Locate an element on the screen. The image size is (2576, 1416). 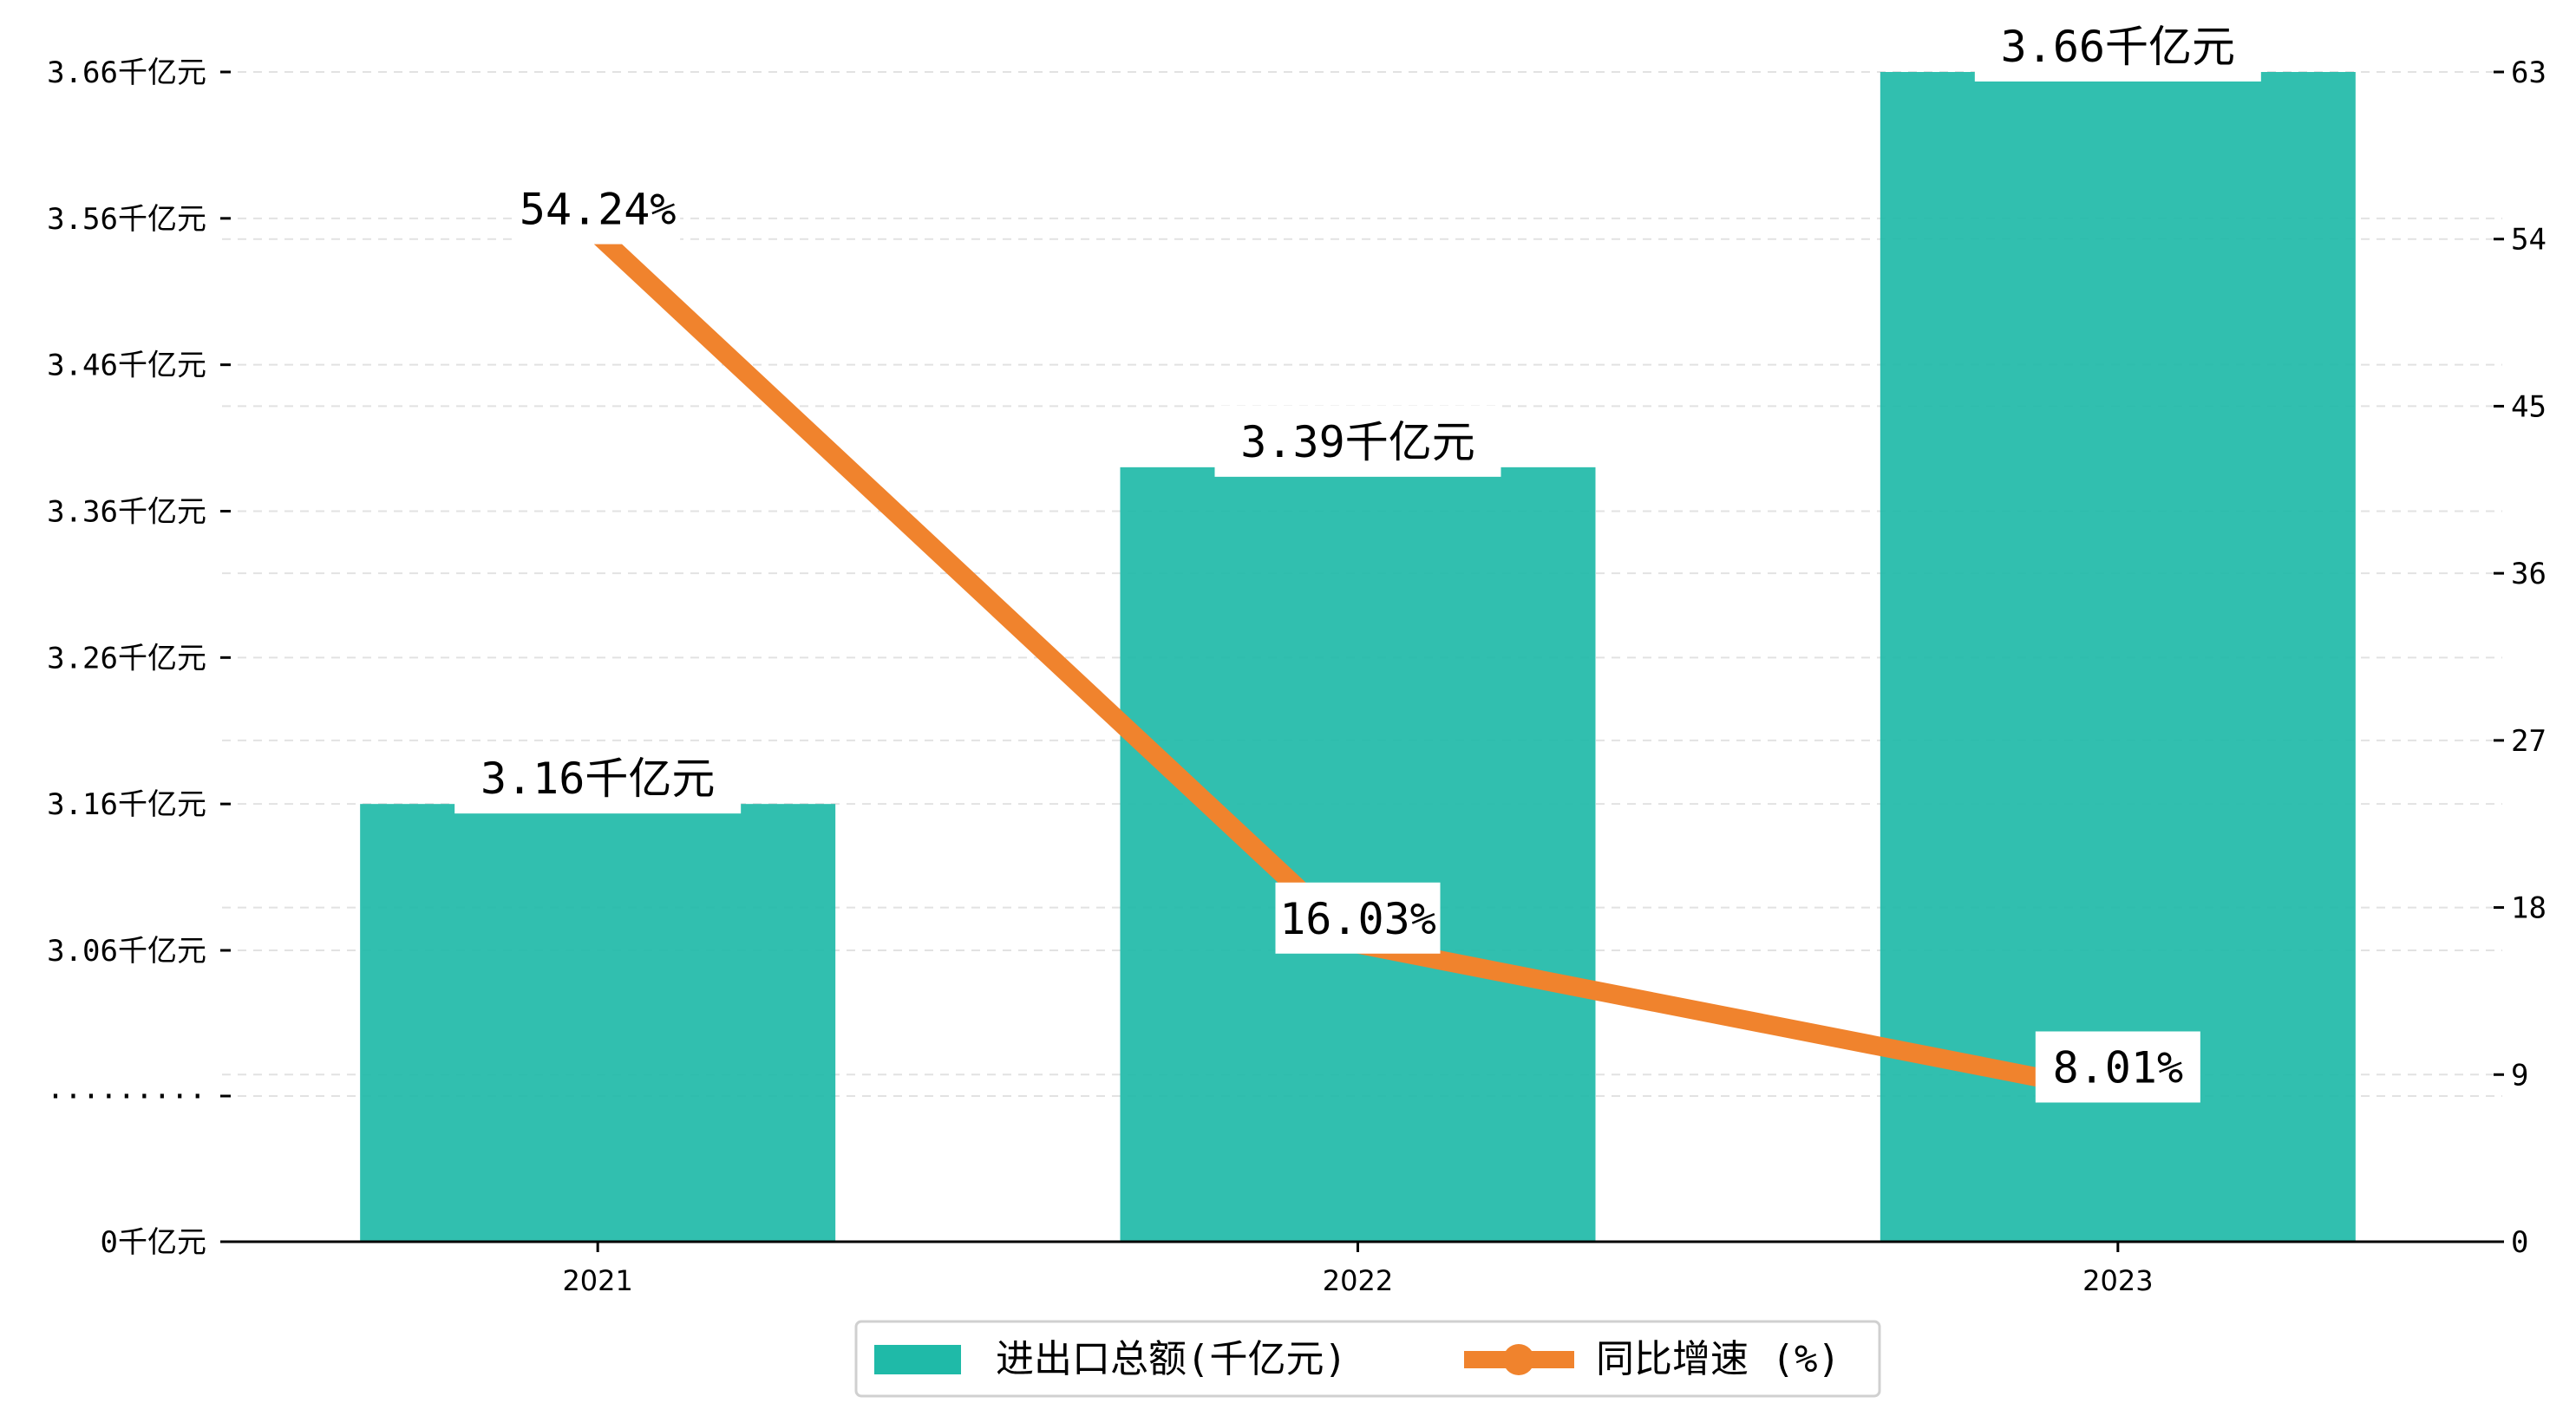
bar-value-label: 3.66千亿元 is located at coordinates (2118, 47).